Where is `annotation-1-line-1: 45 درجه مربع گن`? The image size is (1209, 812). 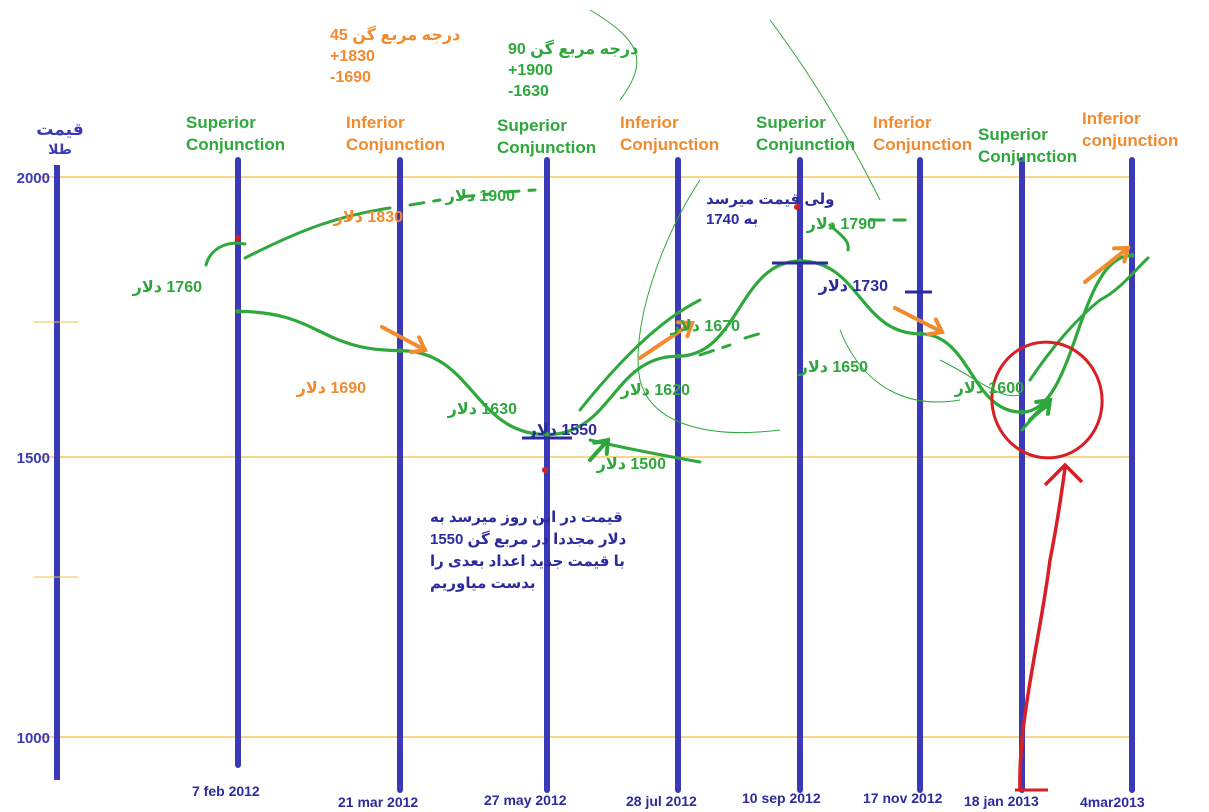
annotation-1-line-1: 45 درجه مربع گن is located at coordinates (395, 34).